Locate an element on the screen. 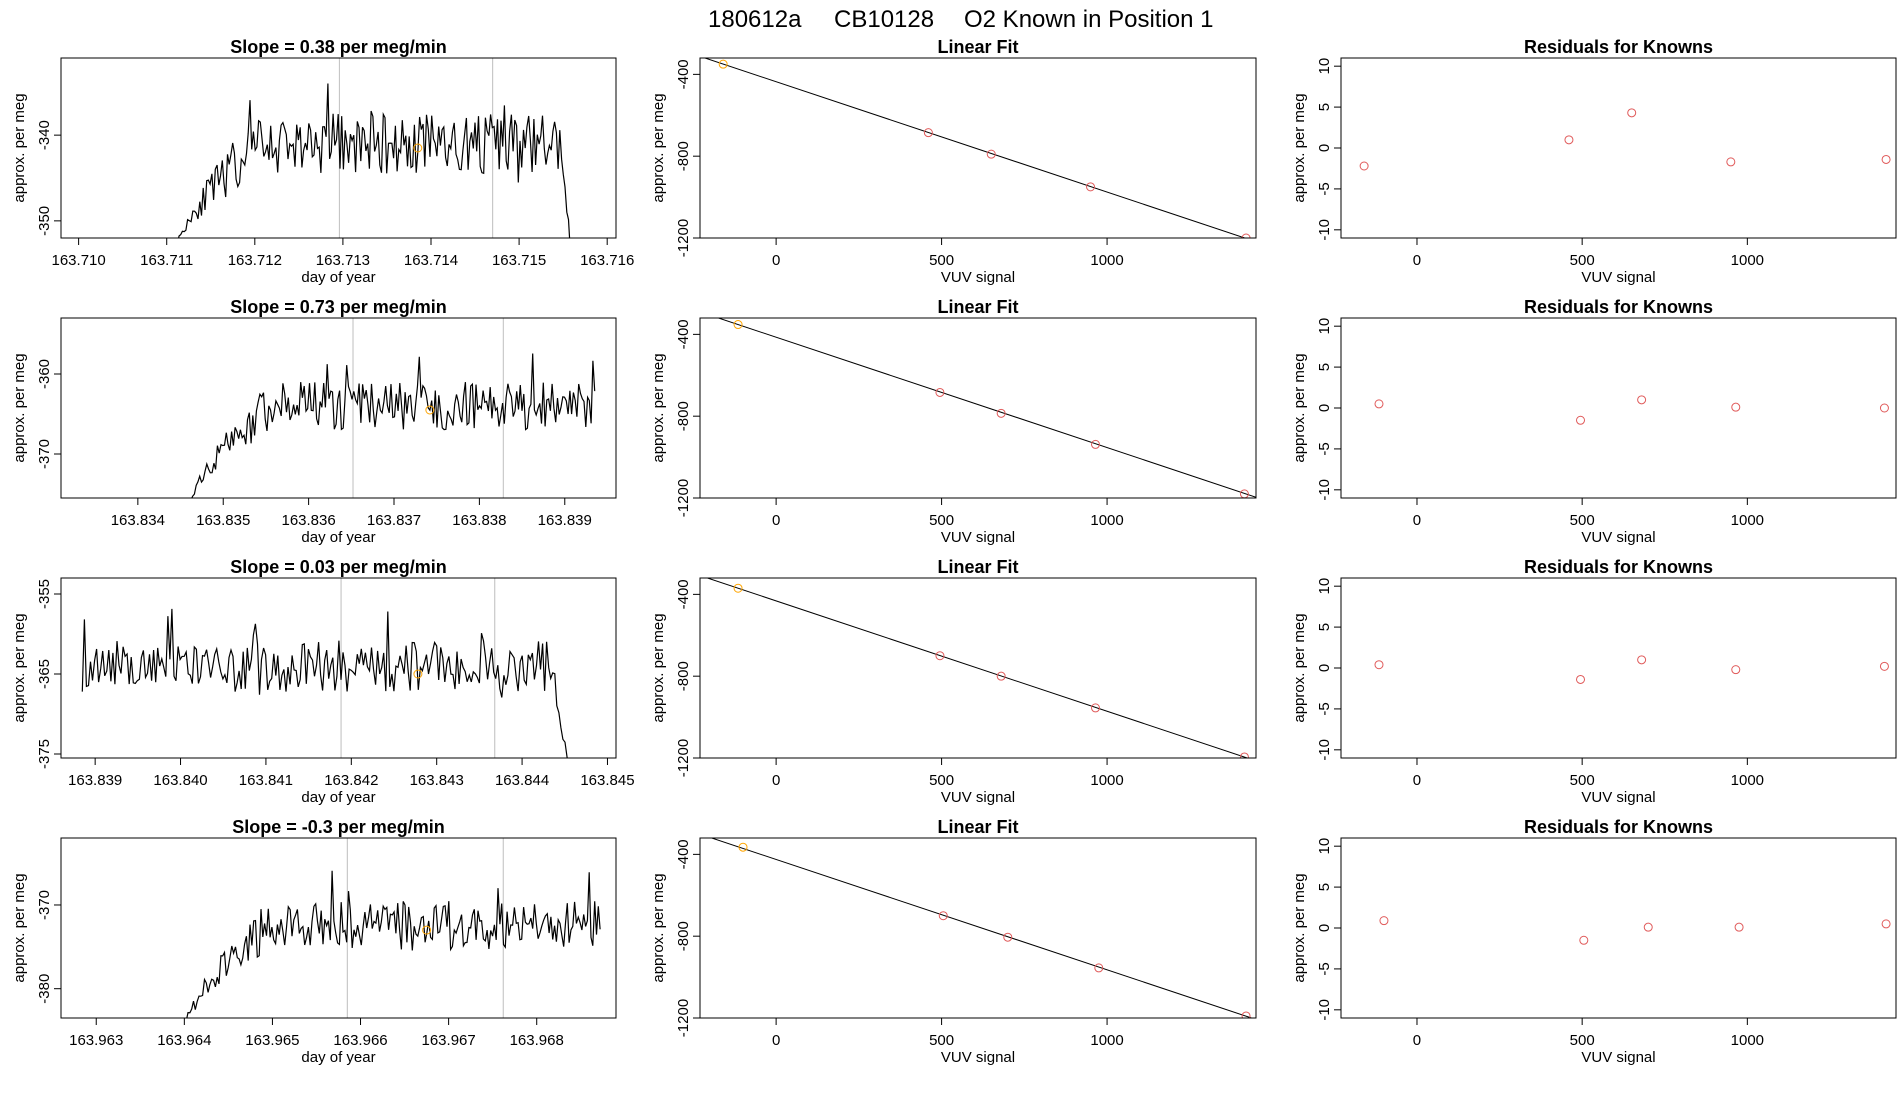 The image size is (1900, 1100). y-tick-label: 10 is located at coordinates (1324, 326).